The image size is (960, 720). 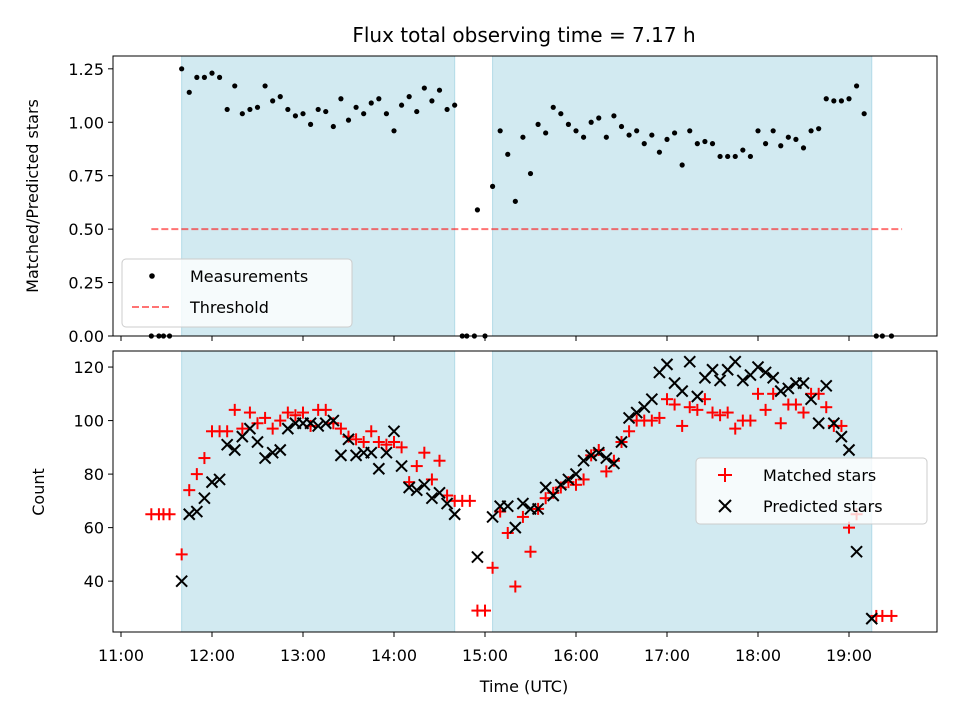 I want to click on legend-matched-marker, so click(x=725, y=475).